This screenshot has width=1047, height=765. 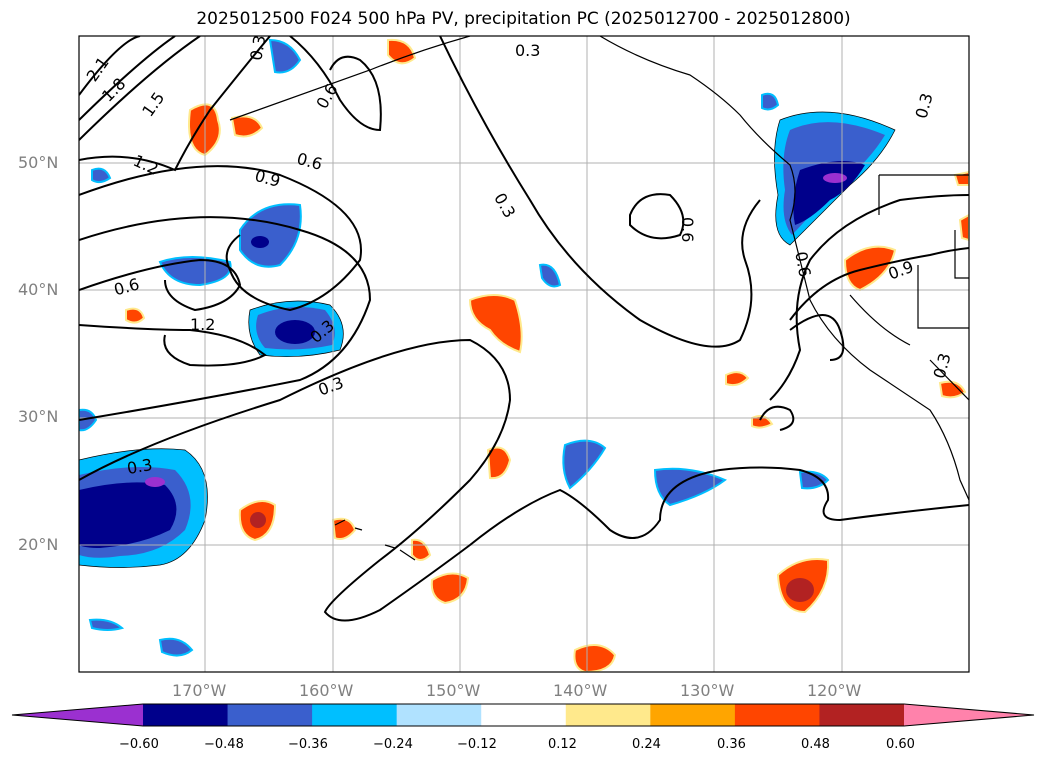 I want to click on colorbar-tick-label: −0.36, so click(x=308, y=744).